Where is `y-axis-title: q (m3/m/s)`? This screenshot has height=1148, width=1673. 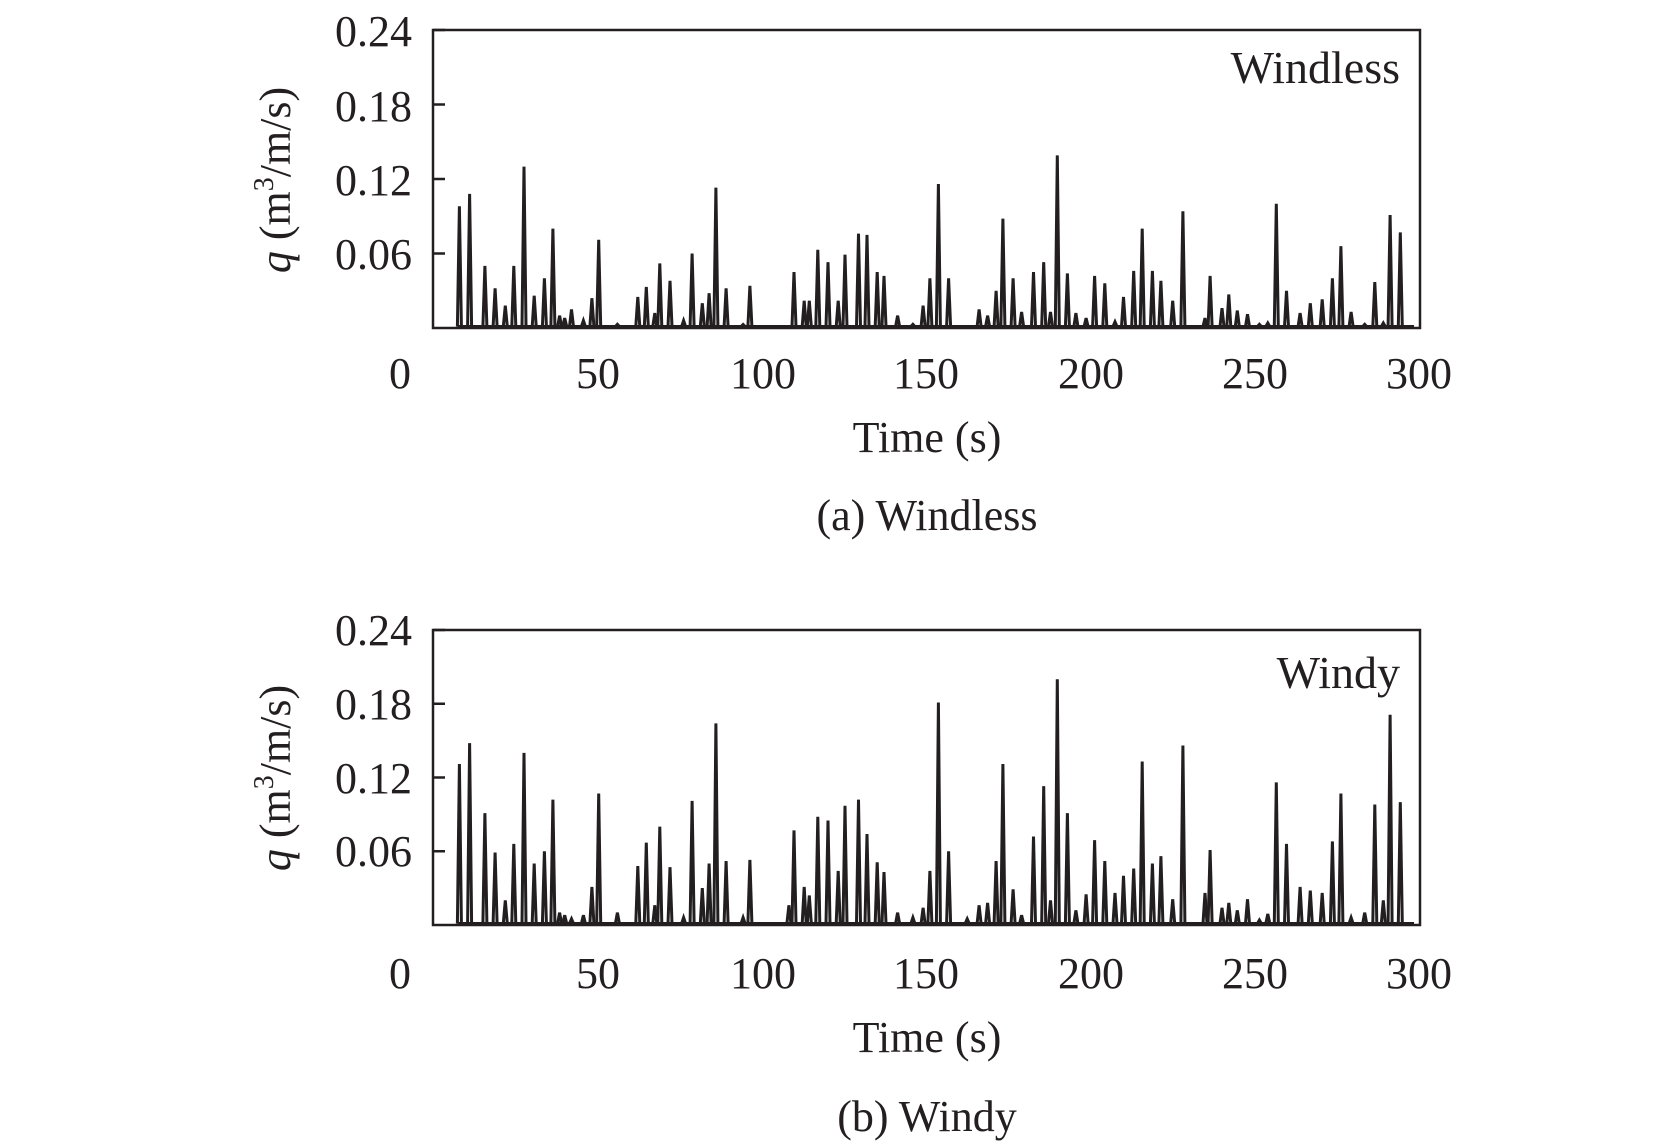 y-axis-title: q (m3/m/s) is located at coordinates (274, 180).